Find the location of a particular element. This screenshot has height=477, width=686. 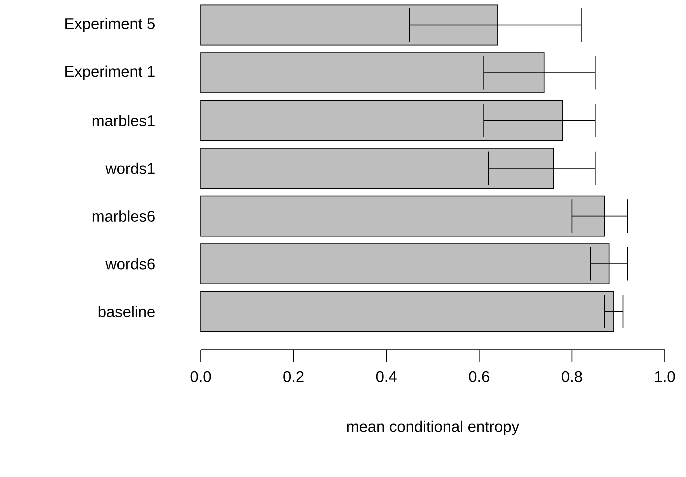

y-tick-label: baseline is located at coordinates (126, 312).